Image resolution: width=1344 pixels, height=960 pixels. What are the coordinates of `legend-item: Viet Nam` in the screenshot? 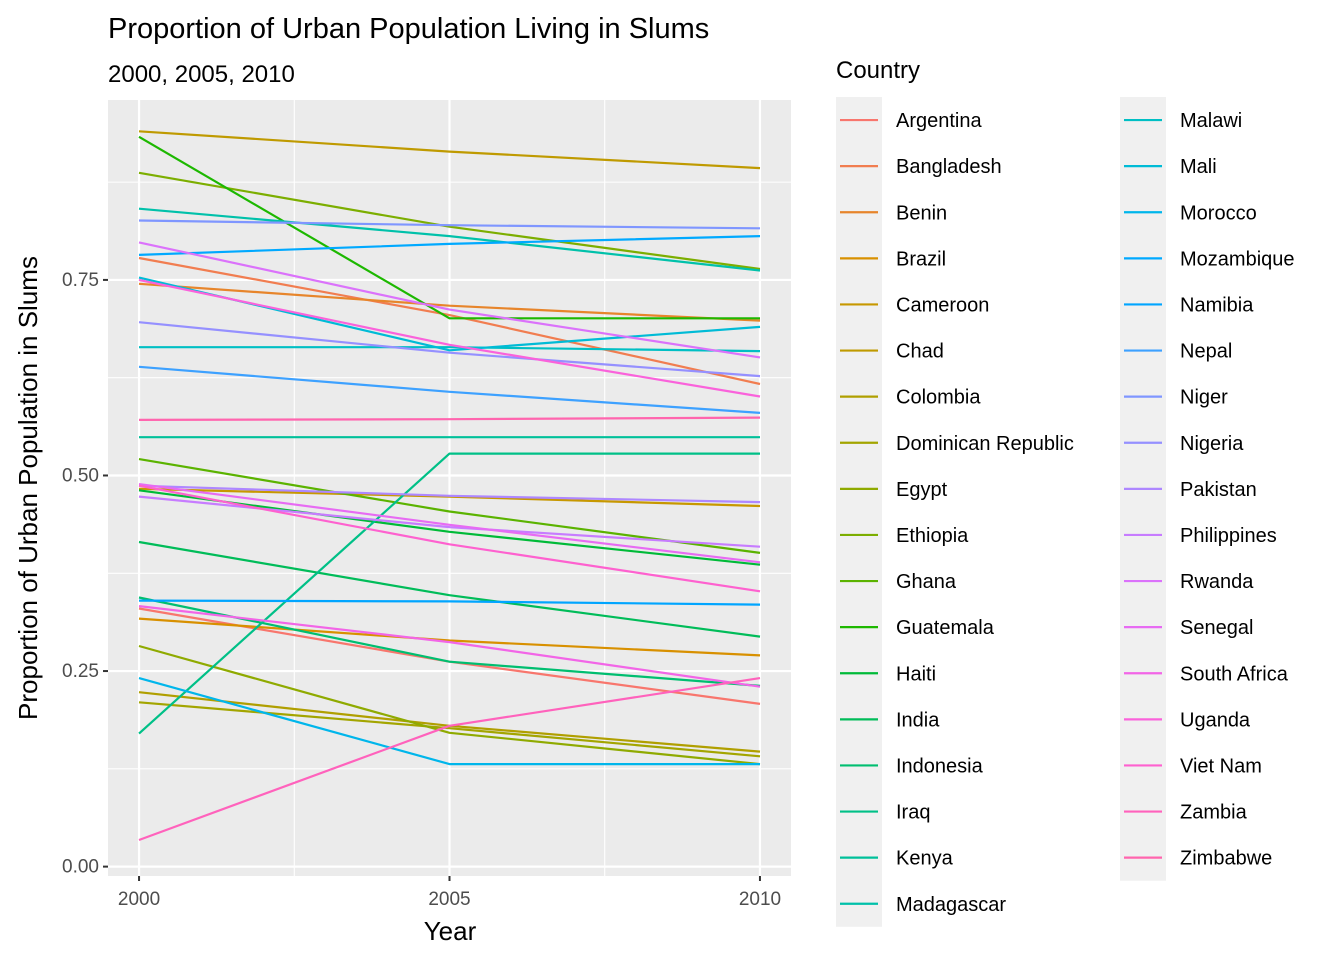 It's located at (1193, 766).